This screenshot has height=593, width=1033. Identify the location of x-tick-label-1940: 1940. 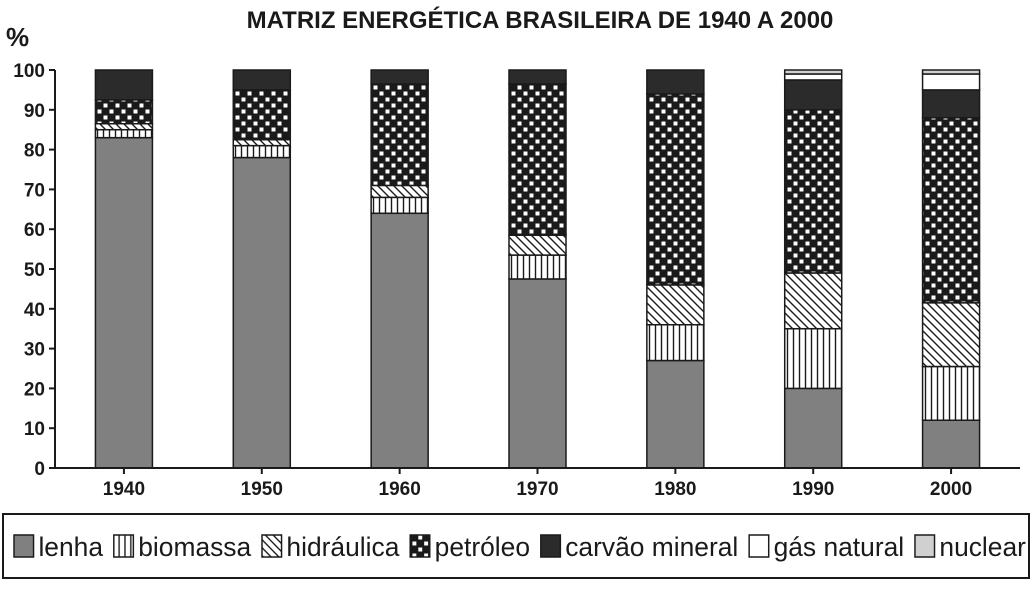
(124, 489).